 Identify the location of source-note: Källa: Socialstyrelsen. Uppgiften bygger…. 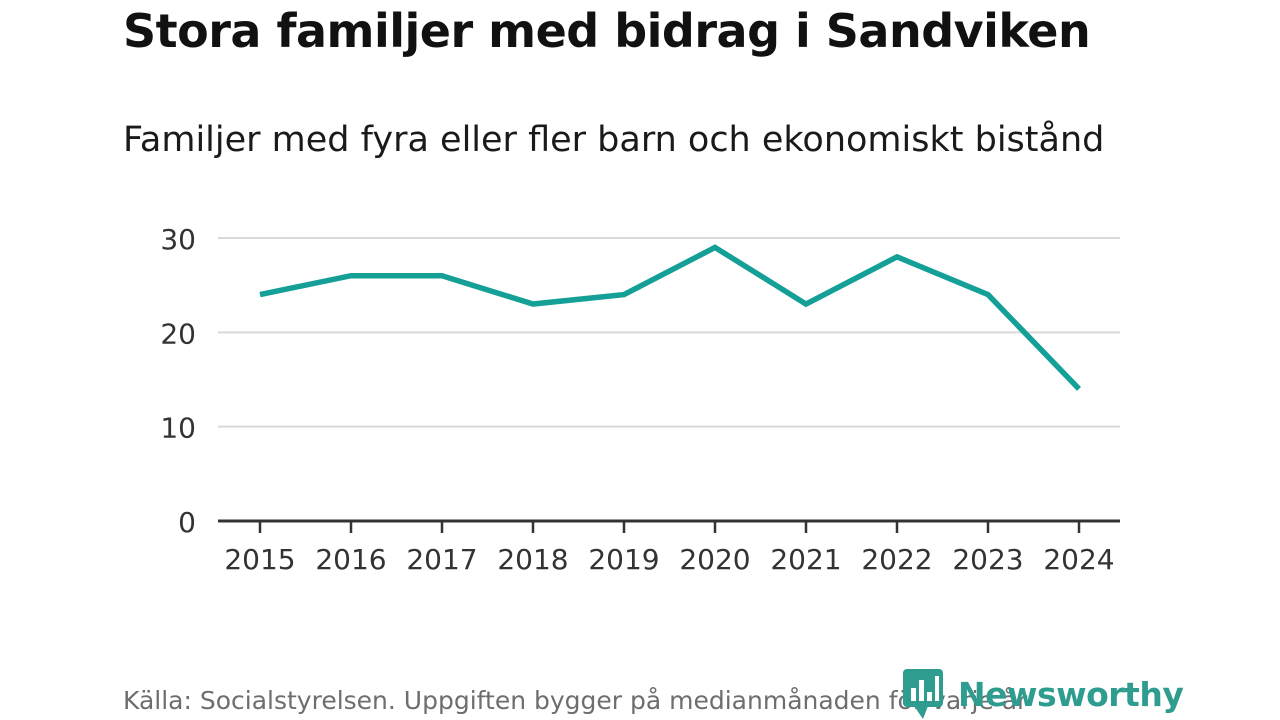
(575, 700).